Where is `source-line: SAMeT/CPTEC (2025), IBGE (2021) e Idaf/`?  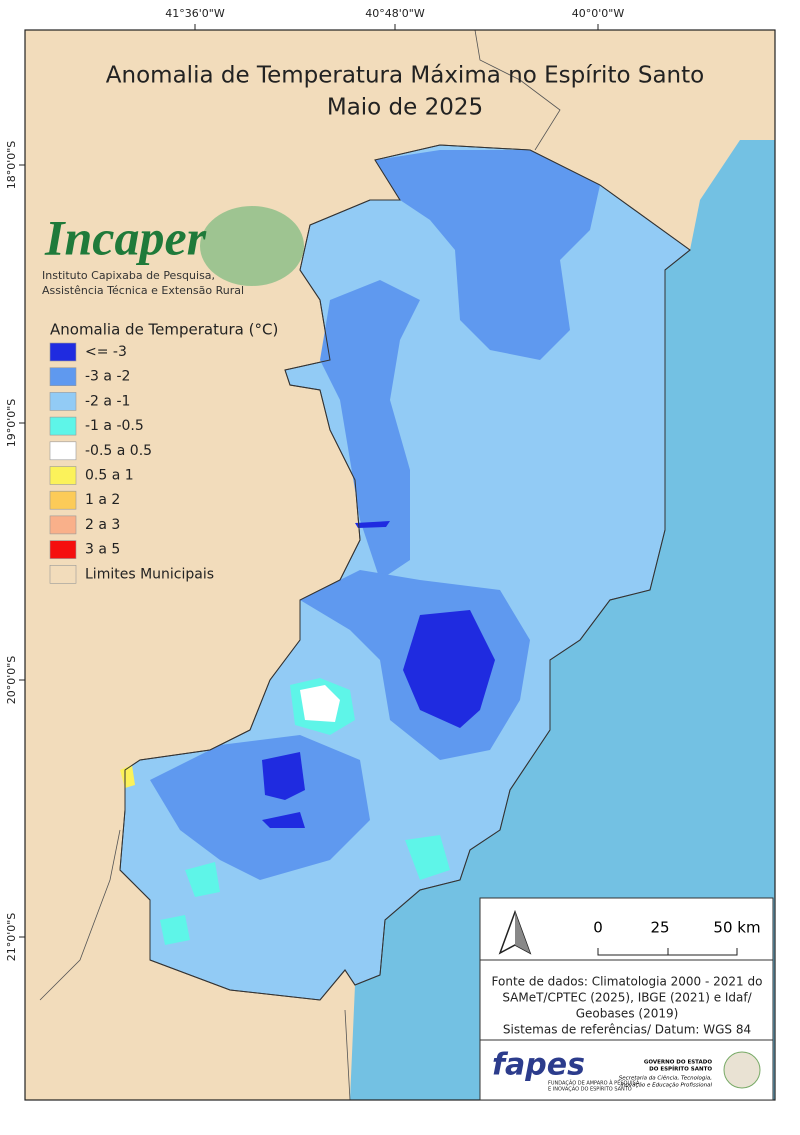 source-line: SAMeT/CPTEC (2025), IBGE (2021) e Idaf/ is located at coordinates (627, 998).